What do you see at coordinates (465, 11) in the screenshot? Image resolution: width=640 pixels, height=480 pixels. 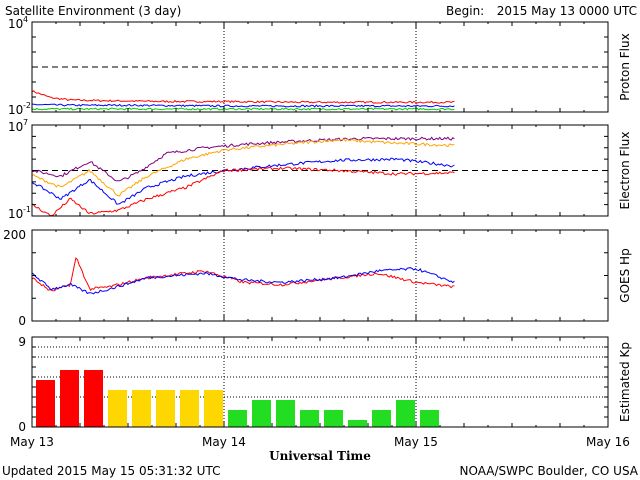 I see `begin-label: Begin:` at bounding box center [465, 11].